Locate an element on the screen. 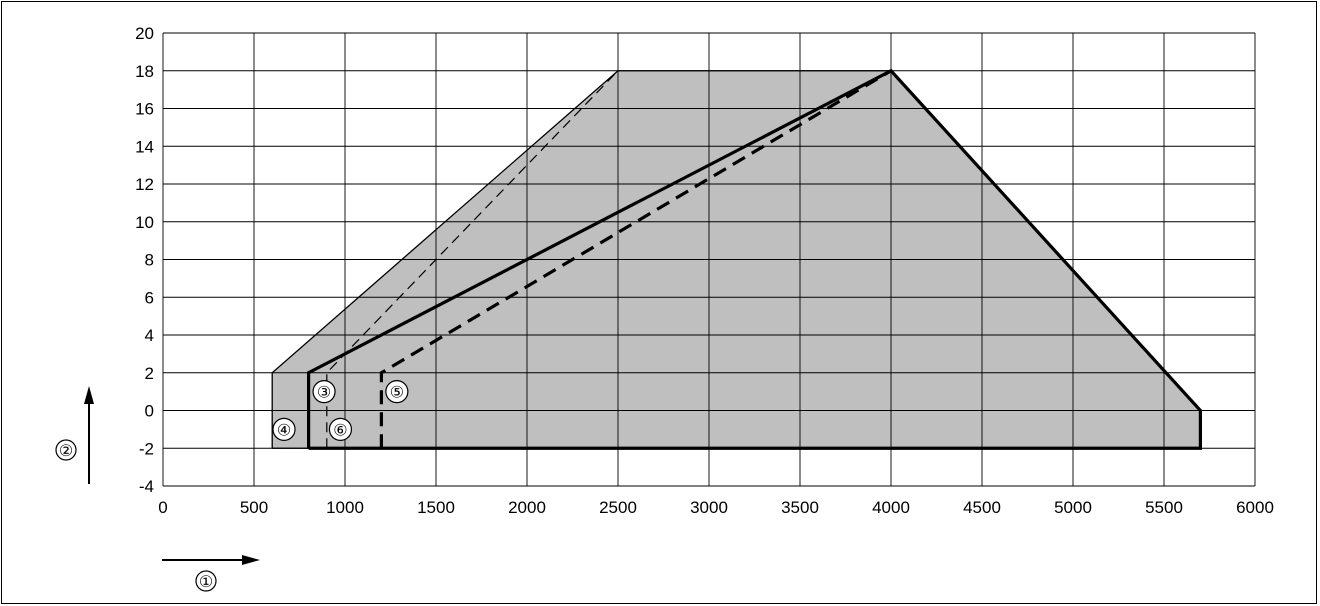  x-tick-label: 4500 is located at coordinates (982, 507).